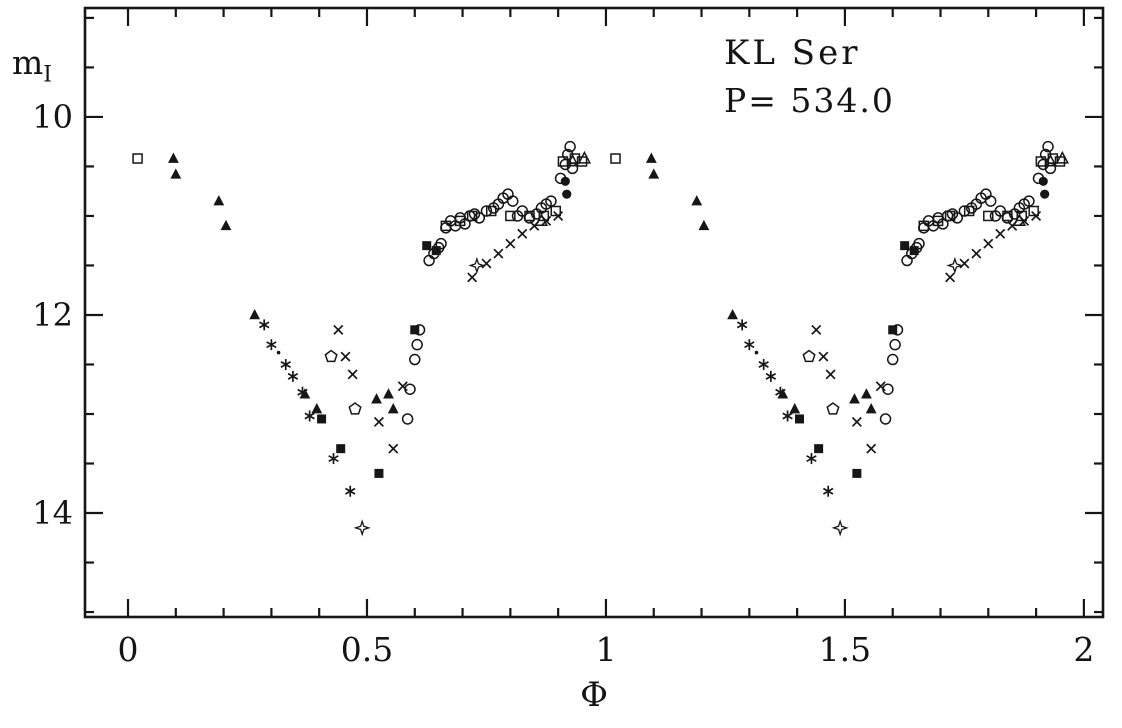  What do you see at coordinates (805, 187) in the screenshot?
I see `series-filled-circle` at bounding box center [805, 187].